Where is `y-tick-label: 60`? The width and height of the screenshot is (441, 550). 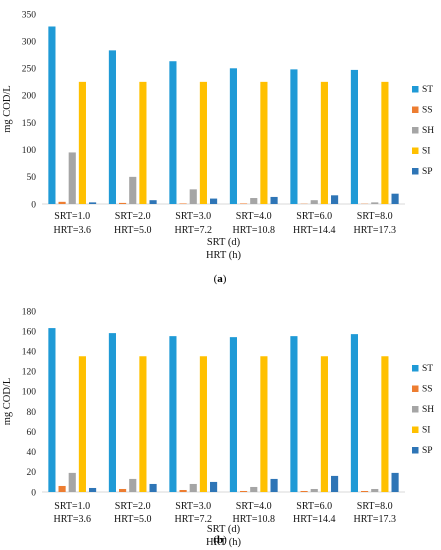
y-tick-label: 60 is located at coordinates (32, 433).